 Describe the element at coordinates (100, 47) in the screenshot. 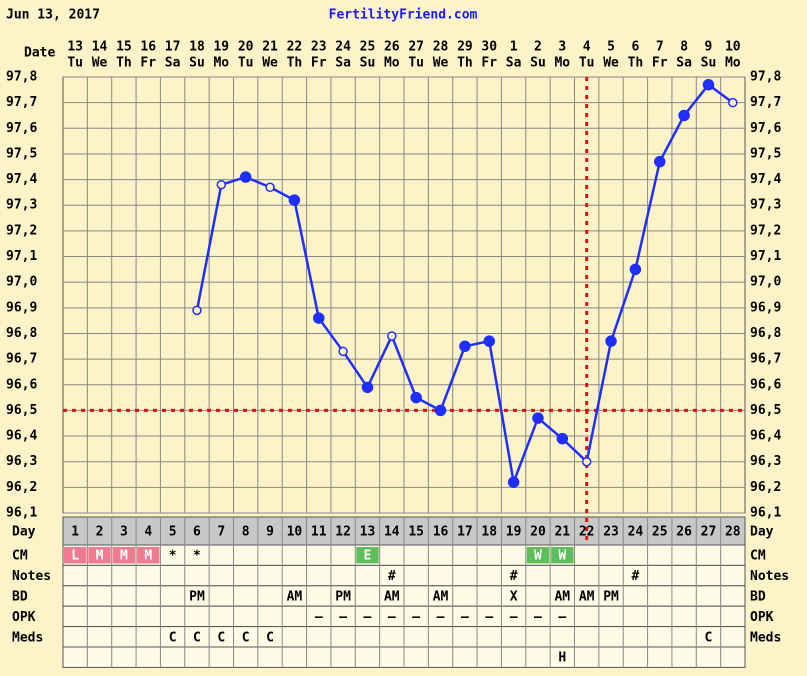

I see `x-tick-label: 14` at that location.